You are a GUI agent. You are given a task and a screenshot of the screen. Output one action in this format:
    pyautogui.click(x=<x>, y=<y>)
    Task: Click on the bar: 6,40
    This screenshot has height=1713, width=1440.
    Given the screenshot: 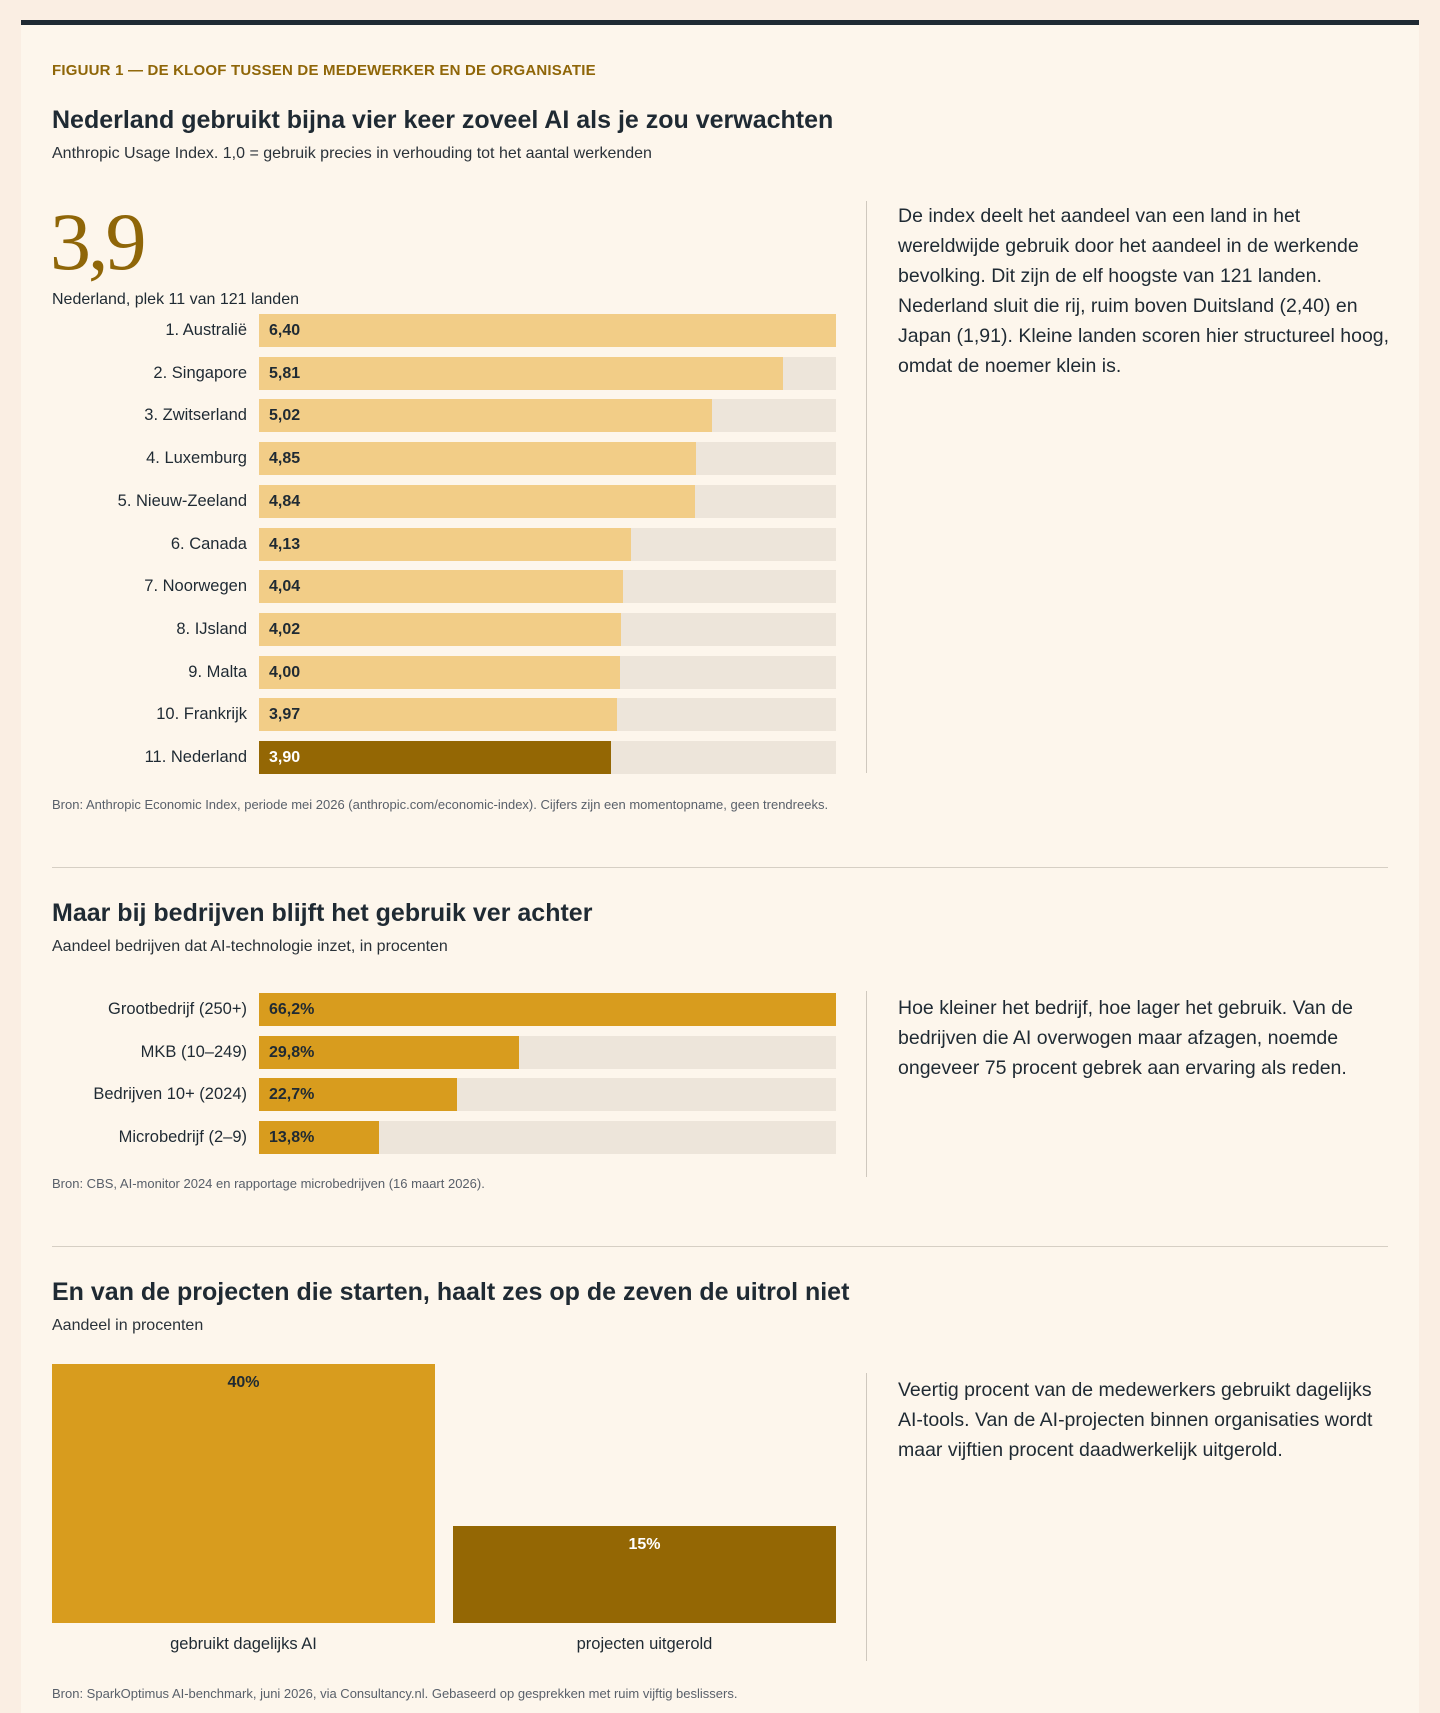 What is the action you would take?
    pyautogui.click(x=547, y=330)
    